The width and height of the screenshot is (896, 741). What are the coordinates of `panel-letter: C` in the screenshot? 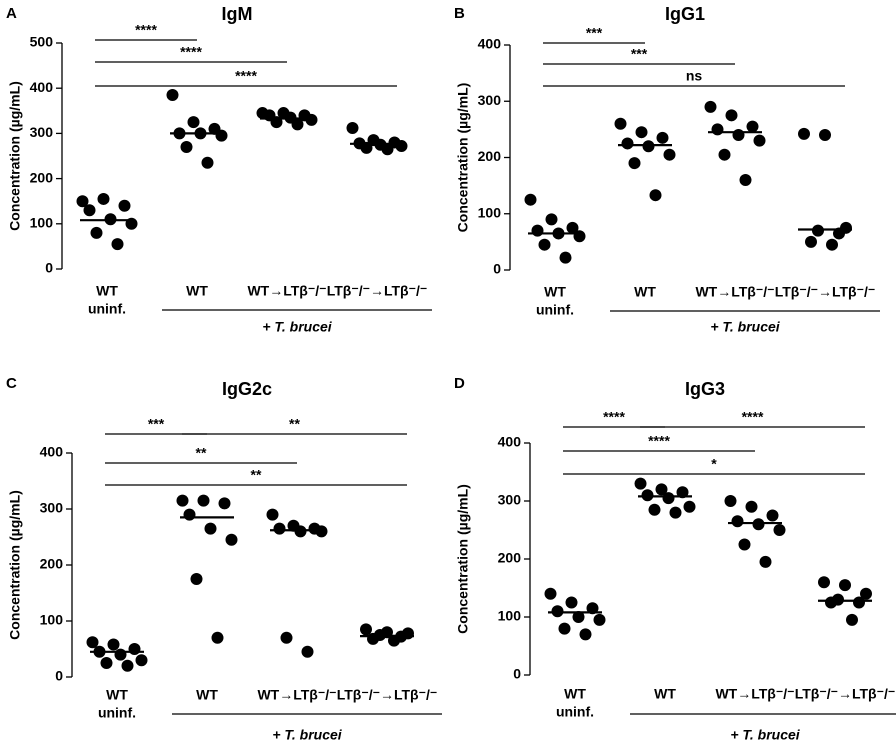 It's located at (11, 383).